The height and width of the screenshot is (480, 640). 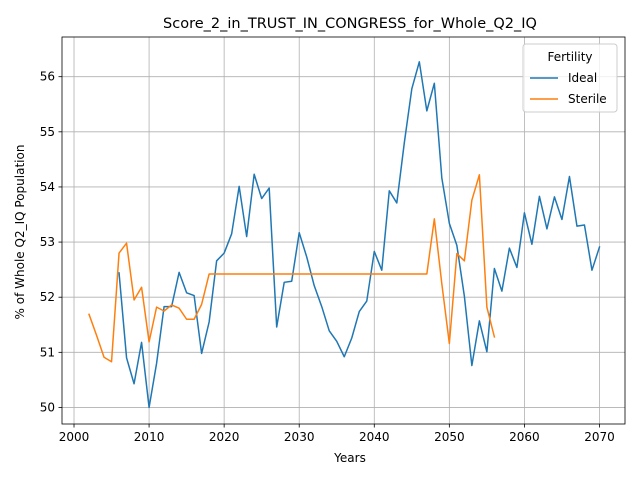 I want to click on x-tick-label: 2010, so click(x=149, y=437).